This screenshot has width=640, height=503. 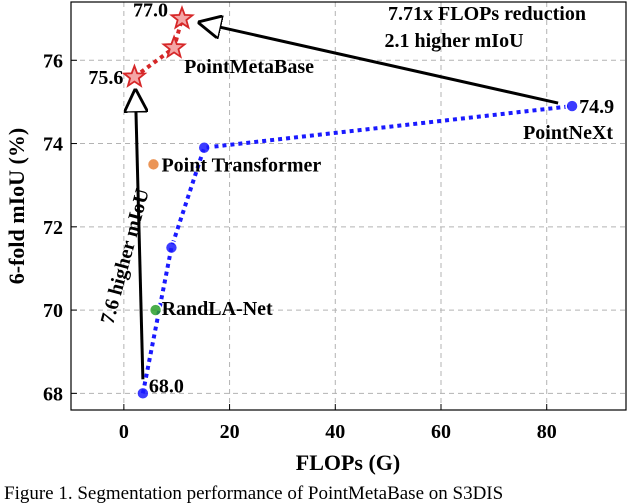 I want to click on x-tick-label: 0, so click(x=124, y=432).